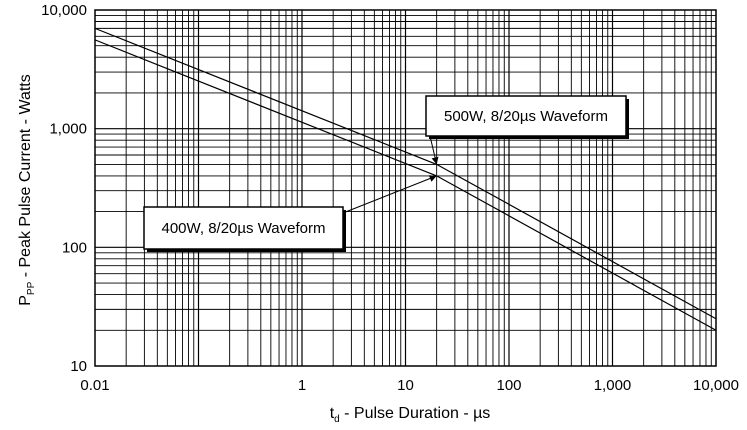  I want to click on y-tick-label: 10, so click(78, 366).